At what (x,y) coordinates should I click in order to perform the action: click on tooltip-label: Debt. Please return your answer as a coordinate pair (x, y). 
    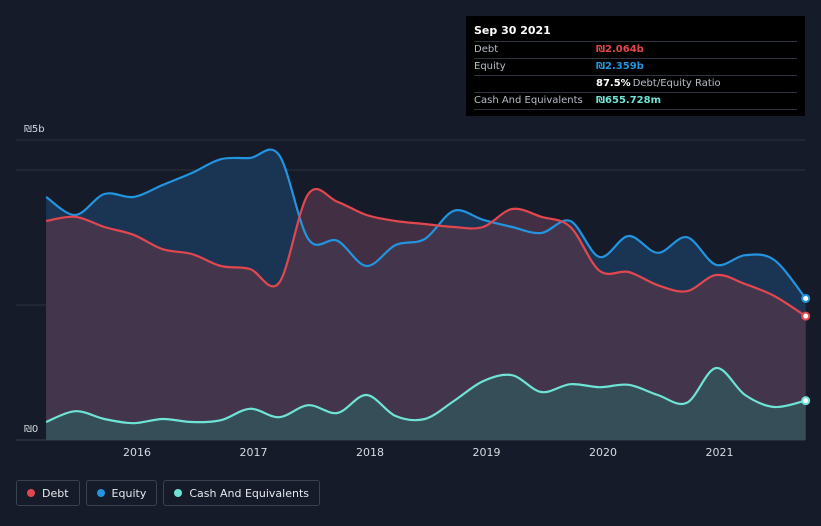
    Looking at the image, I should click on (486, 49).